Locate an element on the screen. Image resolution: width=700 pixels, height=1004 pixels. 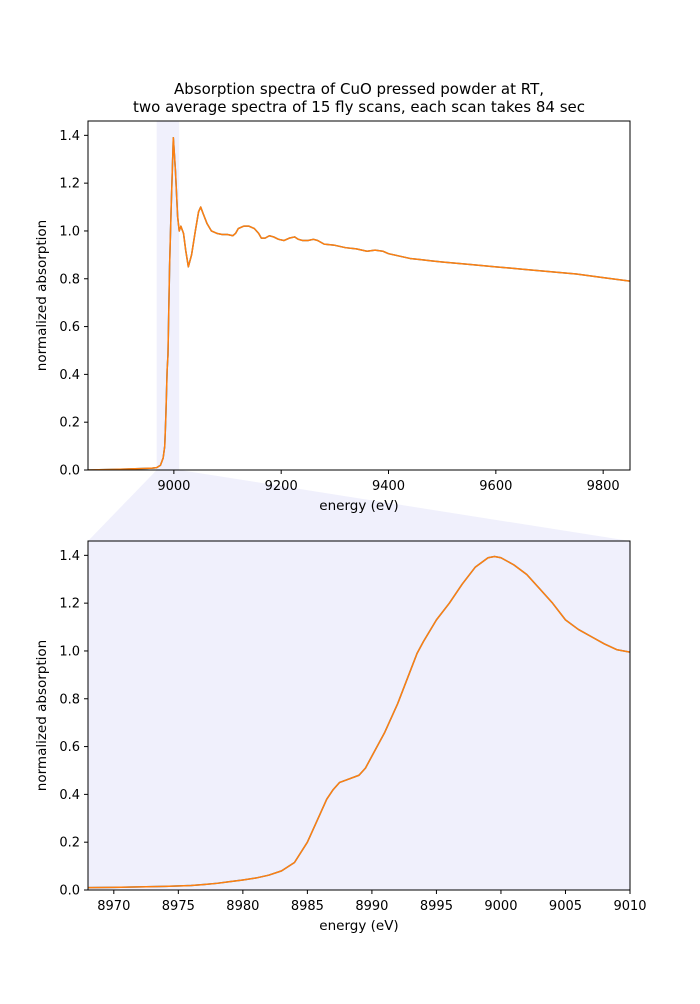
overview-x-tick-label: 9800 is located at coordinates (603, 486).